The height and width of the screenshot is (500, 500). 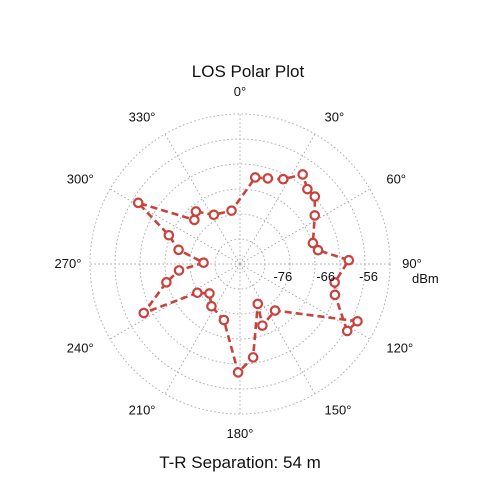 I want to click on angle-tick-label: 330°, so click(x=142, y=117).